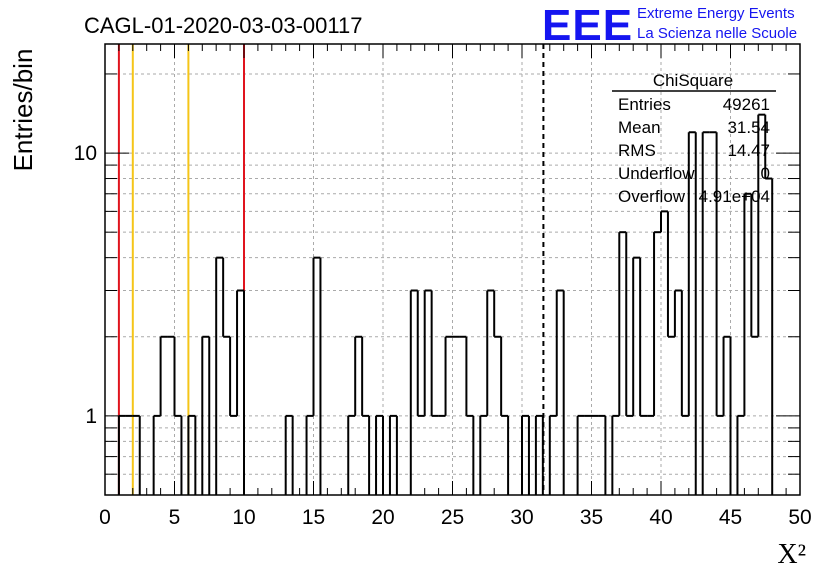 Image resolution: width=836 pixels, height=572 pixels. Describe the element at coordinates (693, 80) in the screenshot. I see `stats-box-title: ChiSquare` at that location.